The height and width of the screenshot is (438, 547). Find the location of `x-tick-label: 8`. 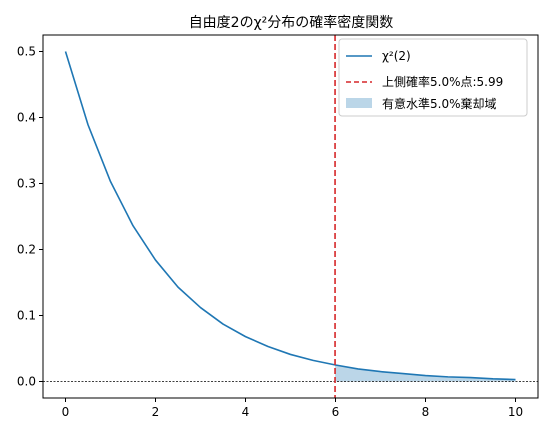

x-tick-label: 8 is located at coordinates (426, 412).